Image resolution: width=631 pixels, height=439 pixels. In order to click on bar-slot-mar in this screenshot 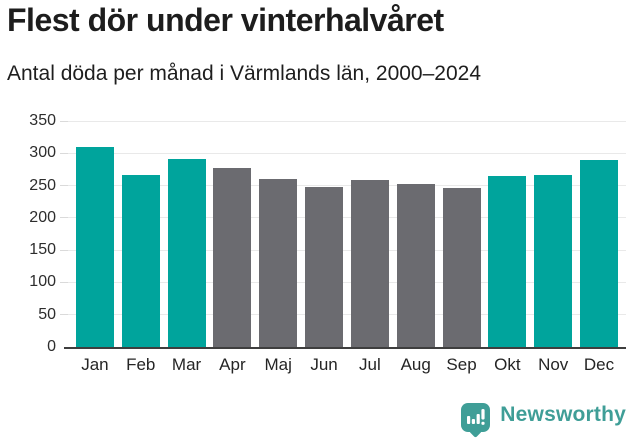, I will do `click(187, 234)`.